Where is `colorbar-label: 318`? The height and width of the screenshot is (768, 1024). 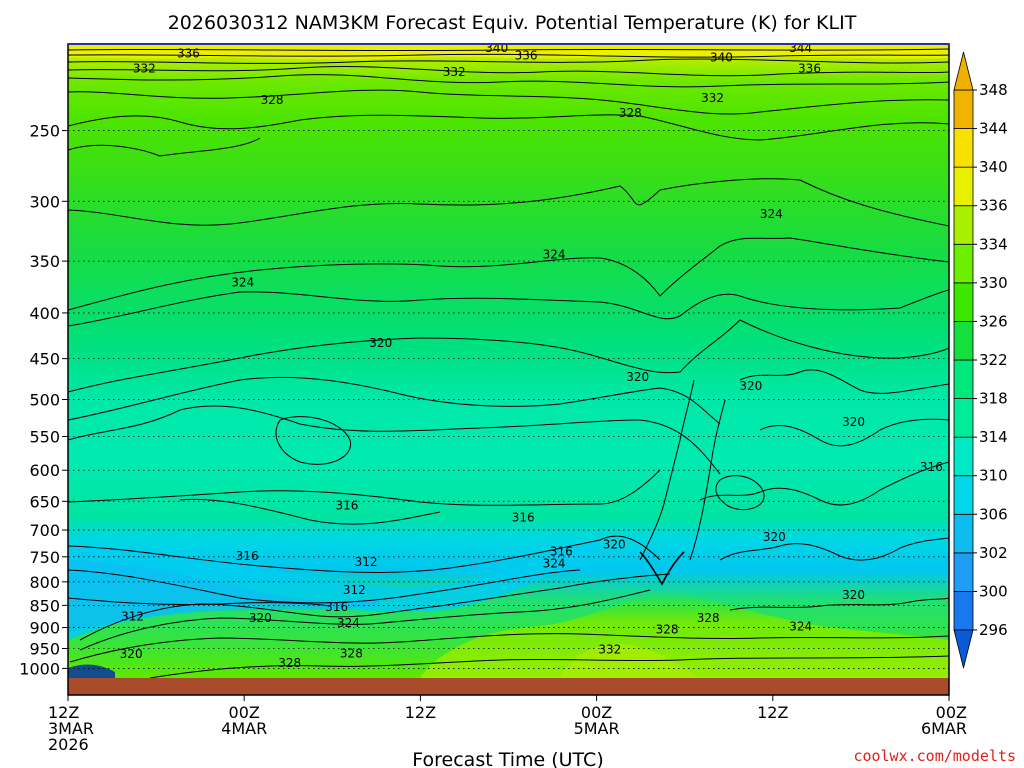
colorbar-label: 318 is located at coordinates (993, 399).